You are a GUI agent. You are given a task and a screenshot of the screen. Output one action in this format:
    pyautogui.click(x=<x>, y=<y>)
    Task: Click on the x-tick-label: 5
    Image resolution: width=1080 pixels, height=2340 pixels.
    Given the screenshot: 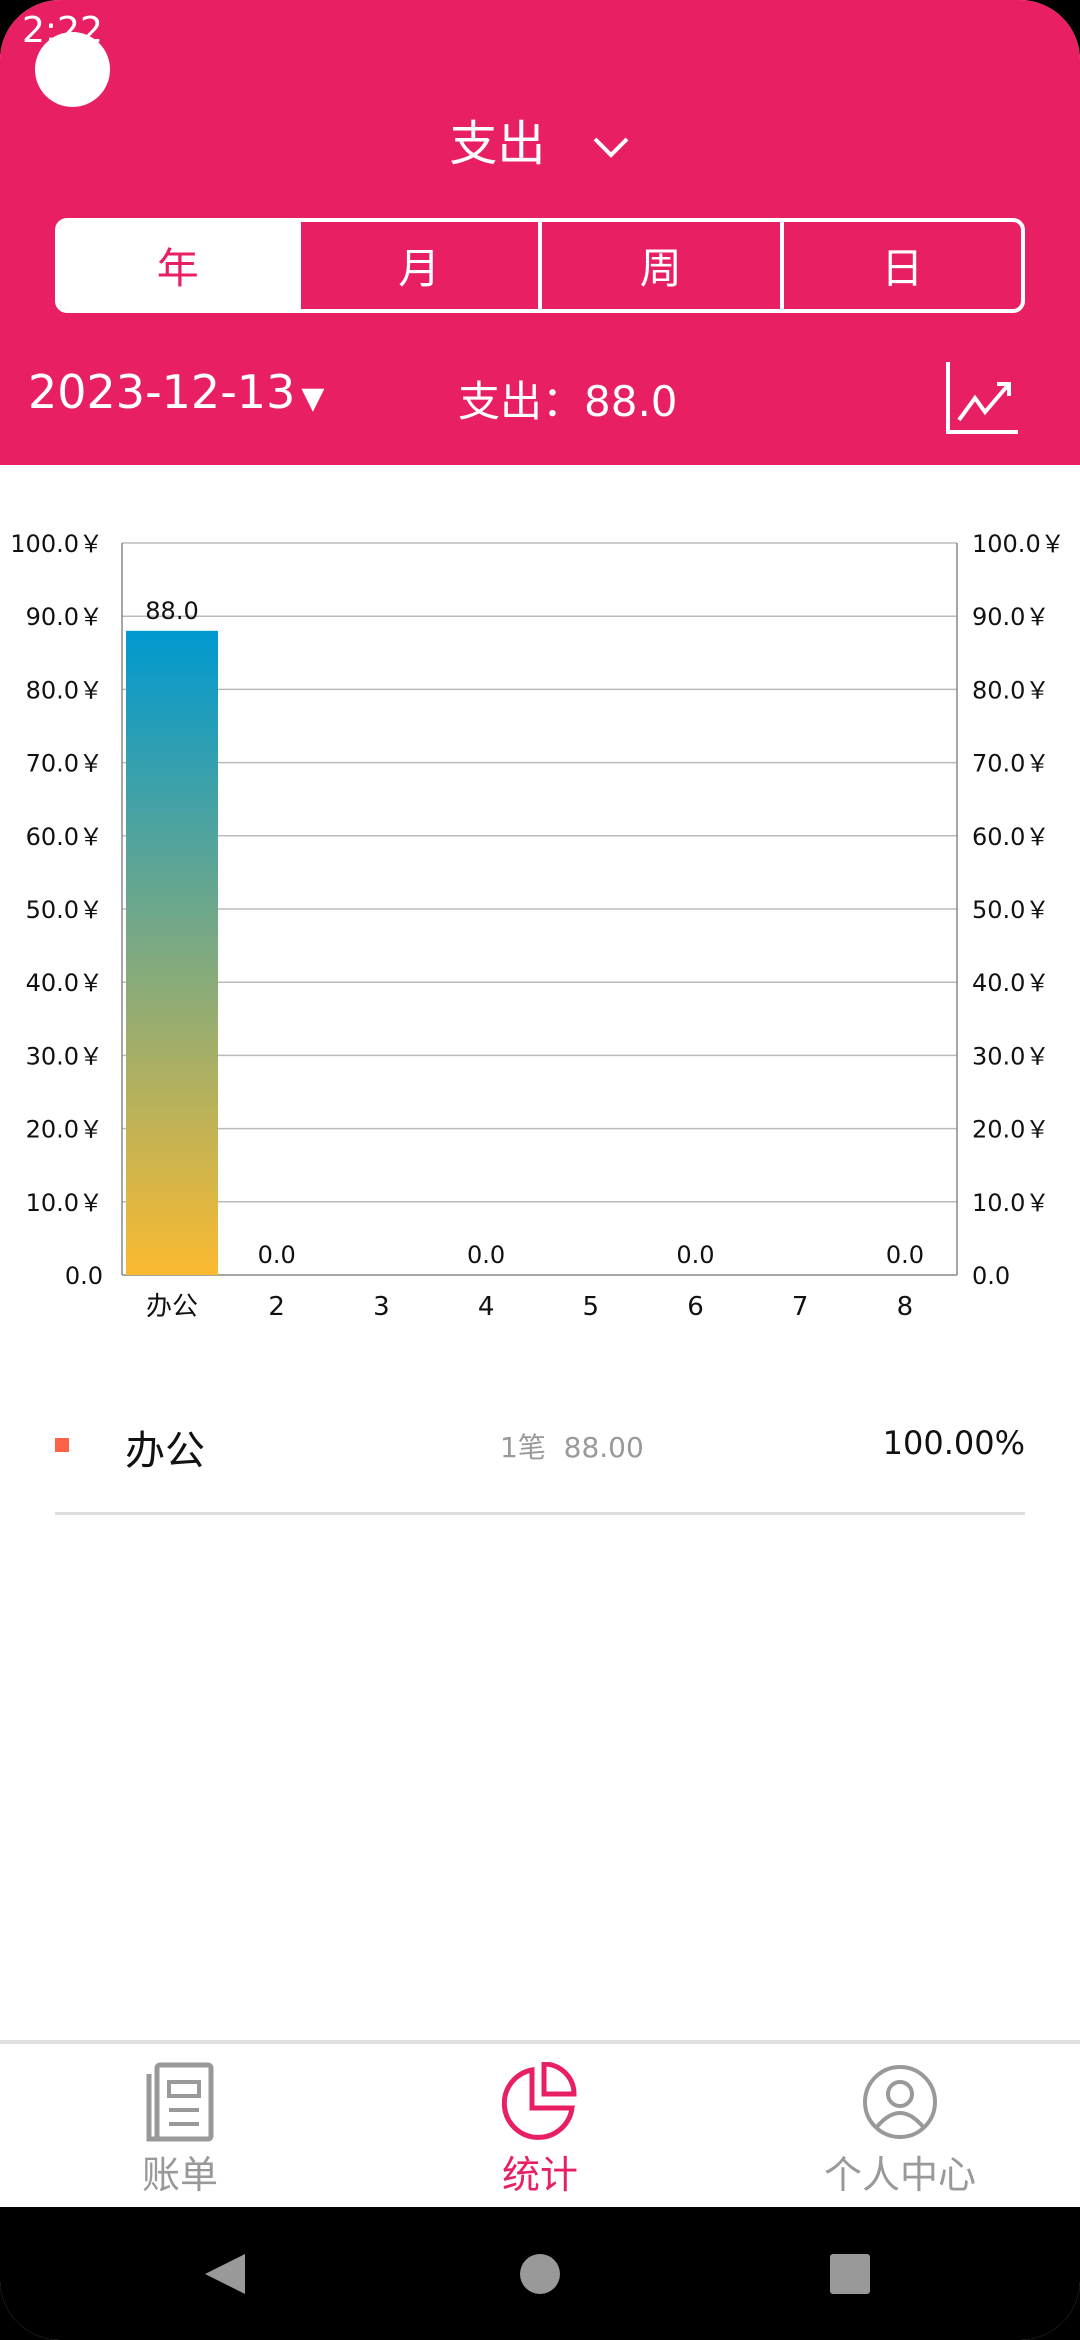 What is the action you would take?
    pyautogui.click(x=591, y=1307)
    